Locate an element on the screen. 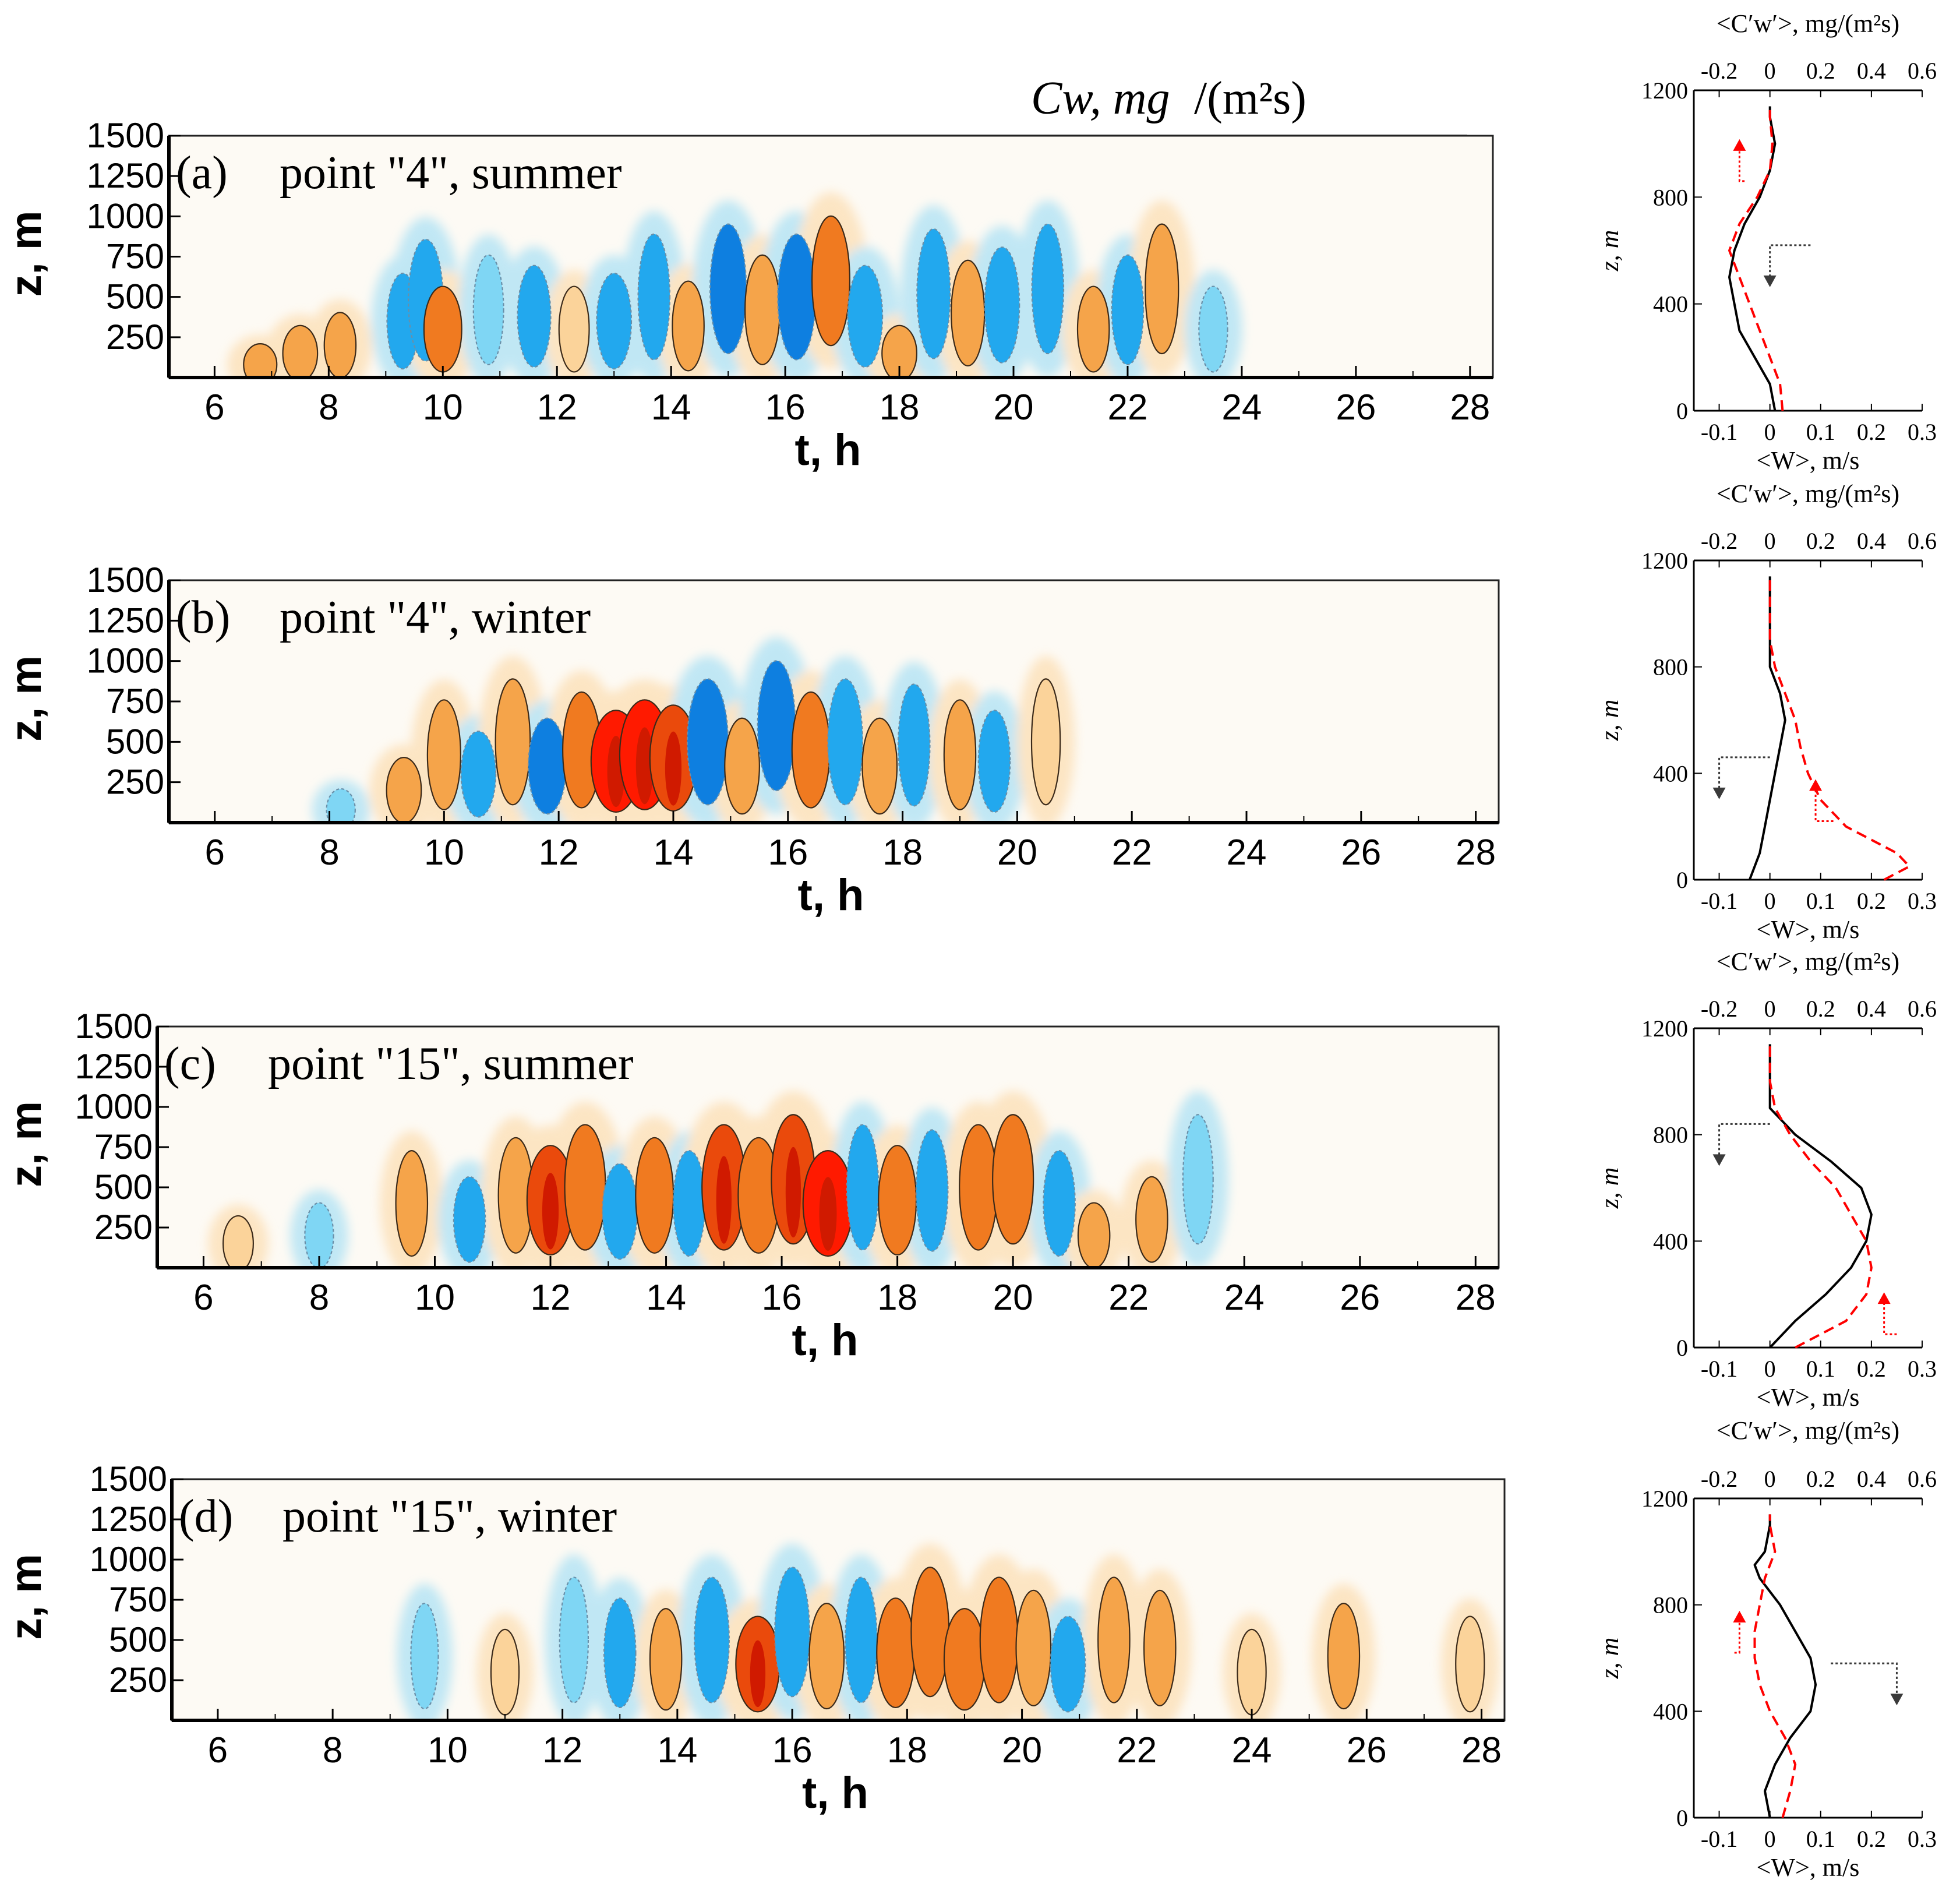 The width and height of the screenshot is (1960, 1894). y-tick-label: 250 is located at coordinates (135, 782).